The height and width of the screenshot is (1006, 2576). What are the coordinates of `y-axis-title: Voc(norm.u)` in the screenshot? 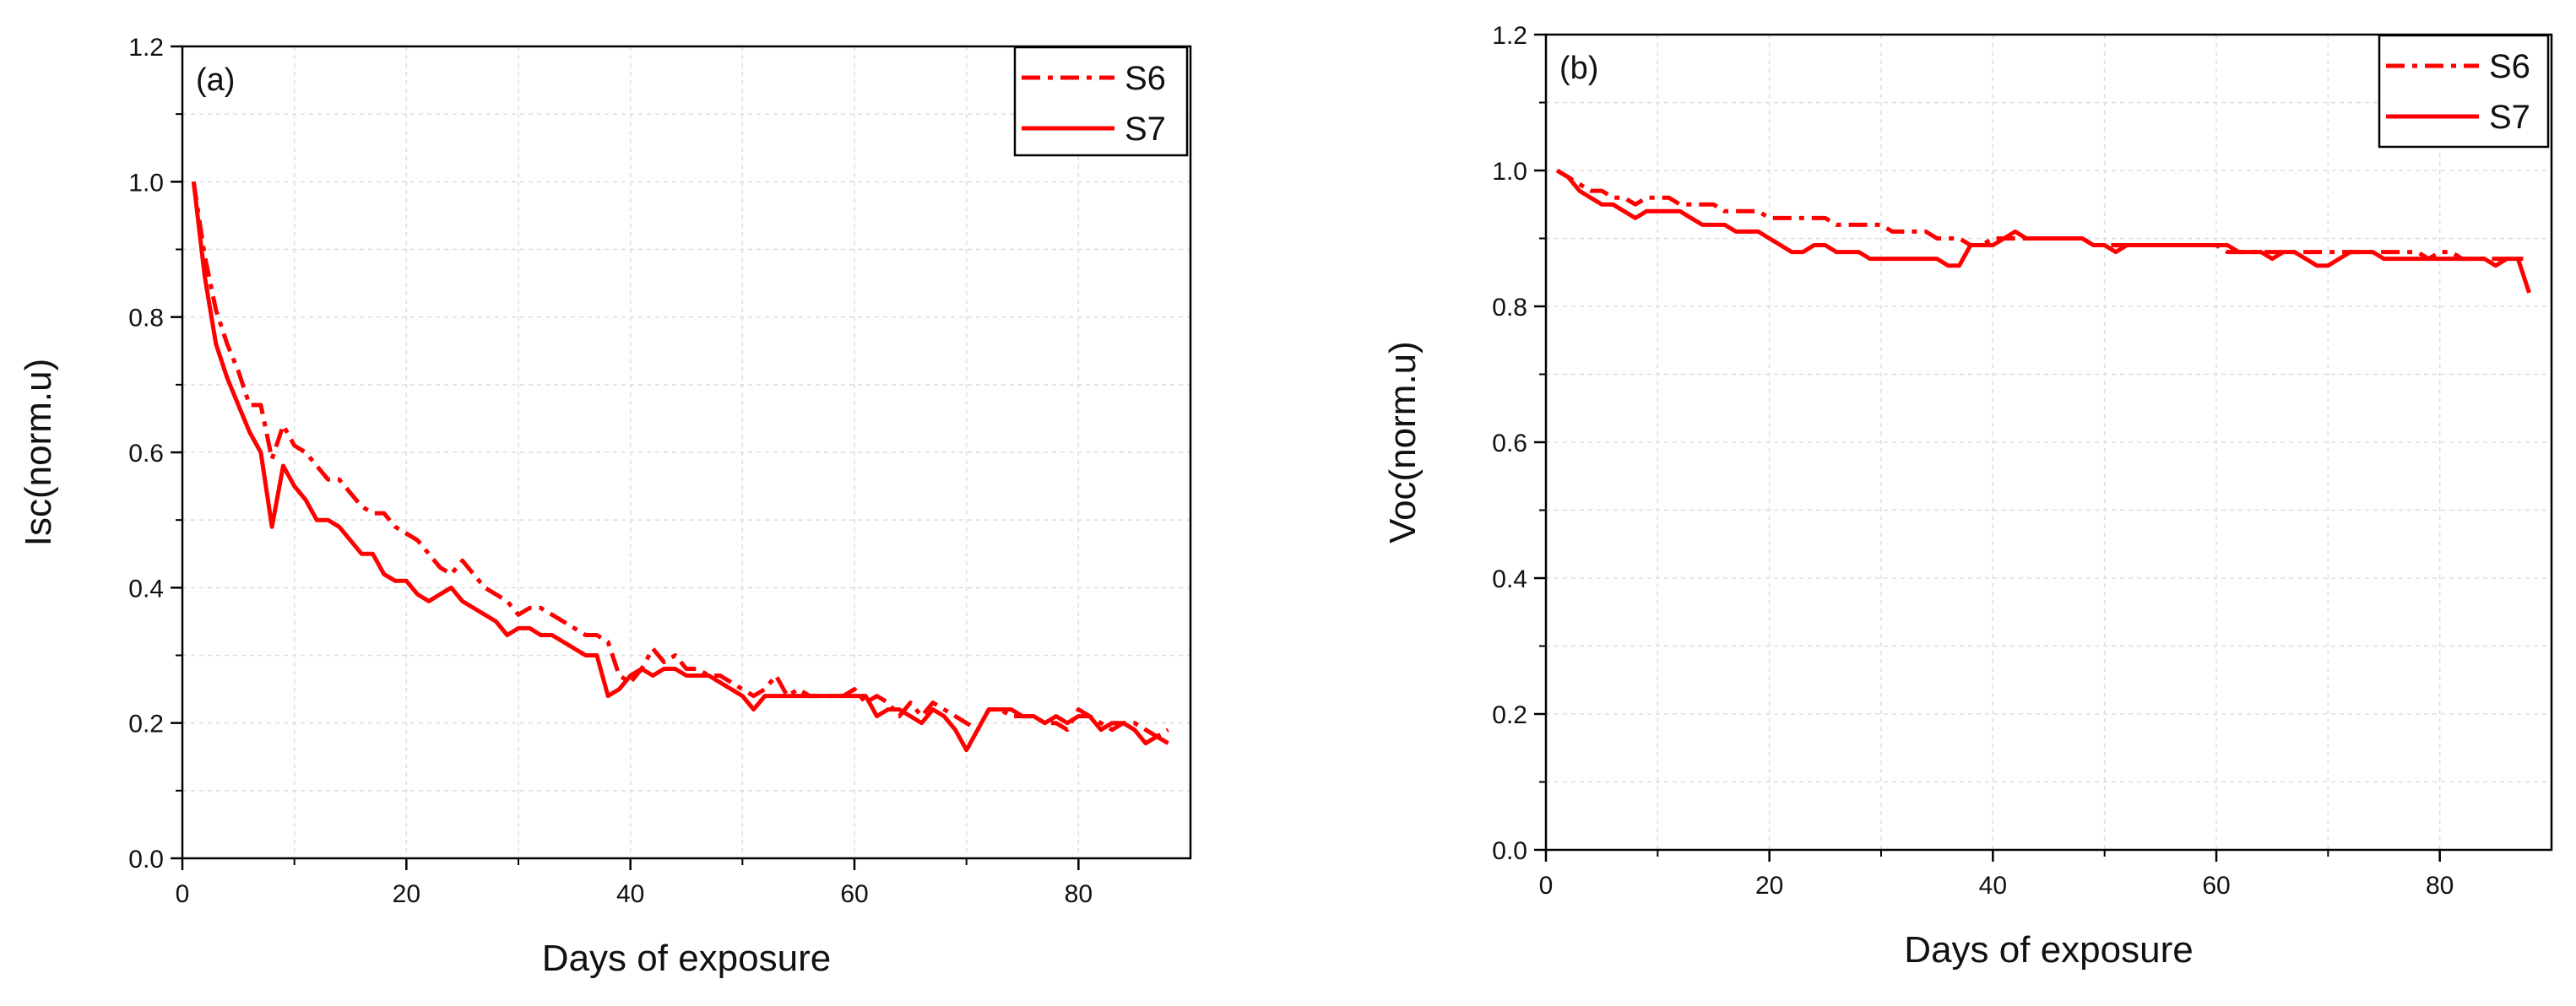 It's located at (1403, 443).